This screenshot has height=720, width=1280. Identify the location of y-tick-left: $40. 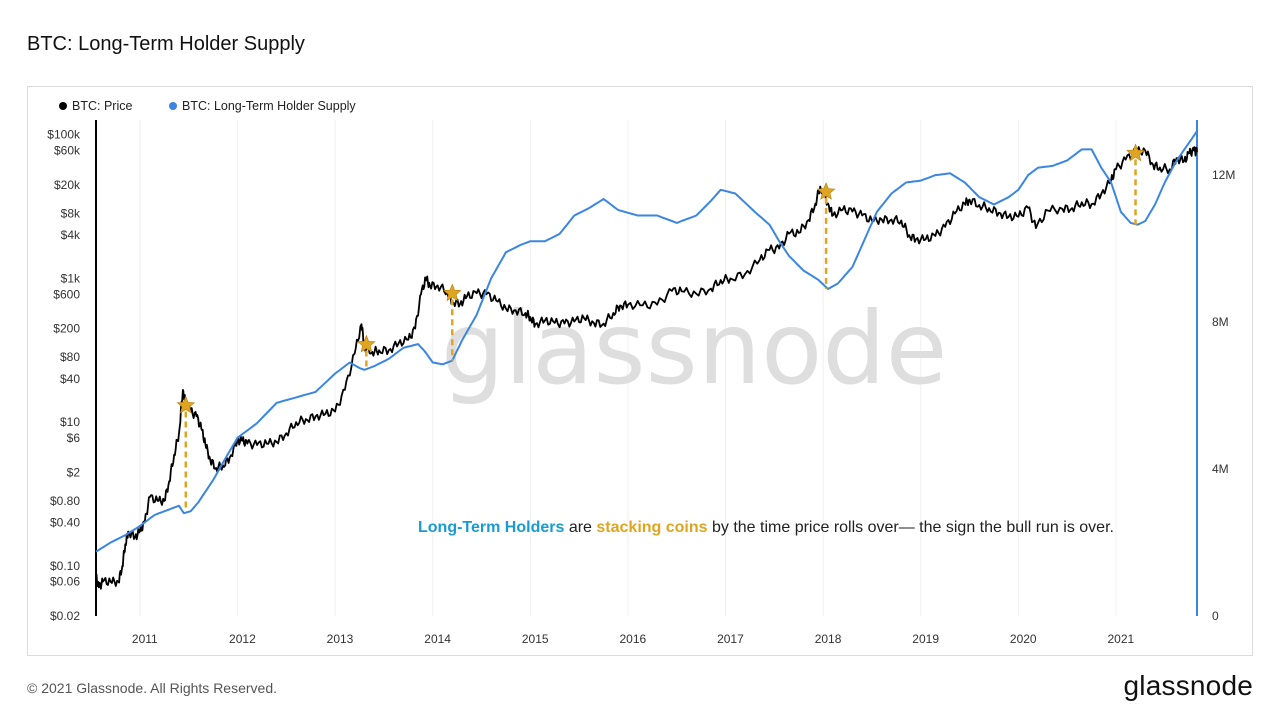
(70, 379).